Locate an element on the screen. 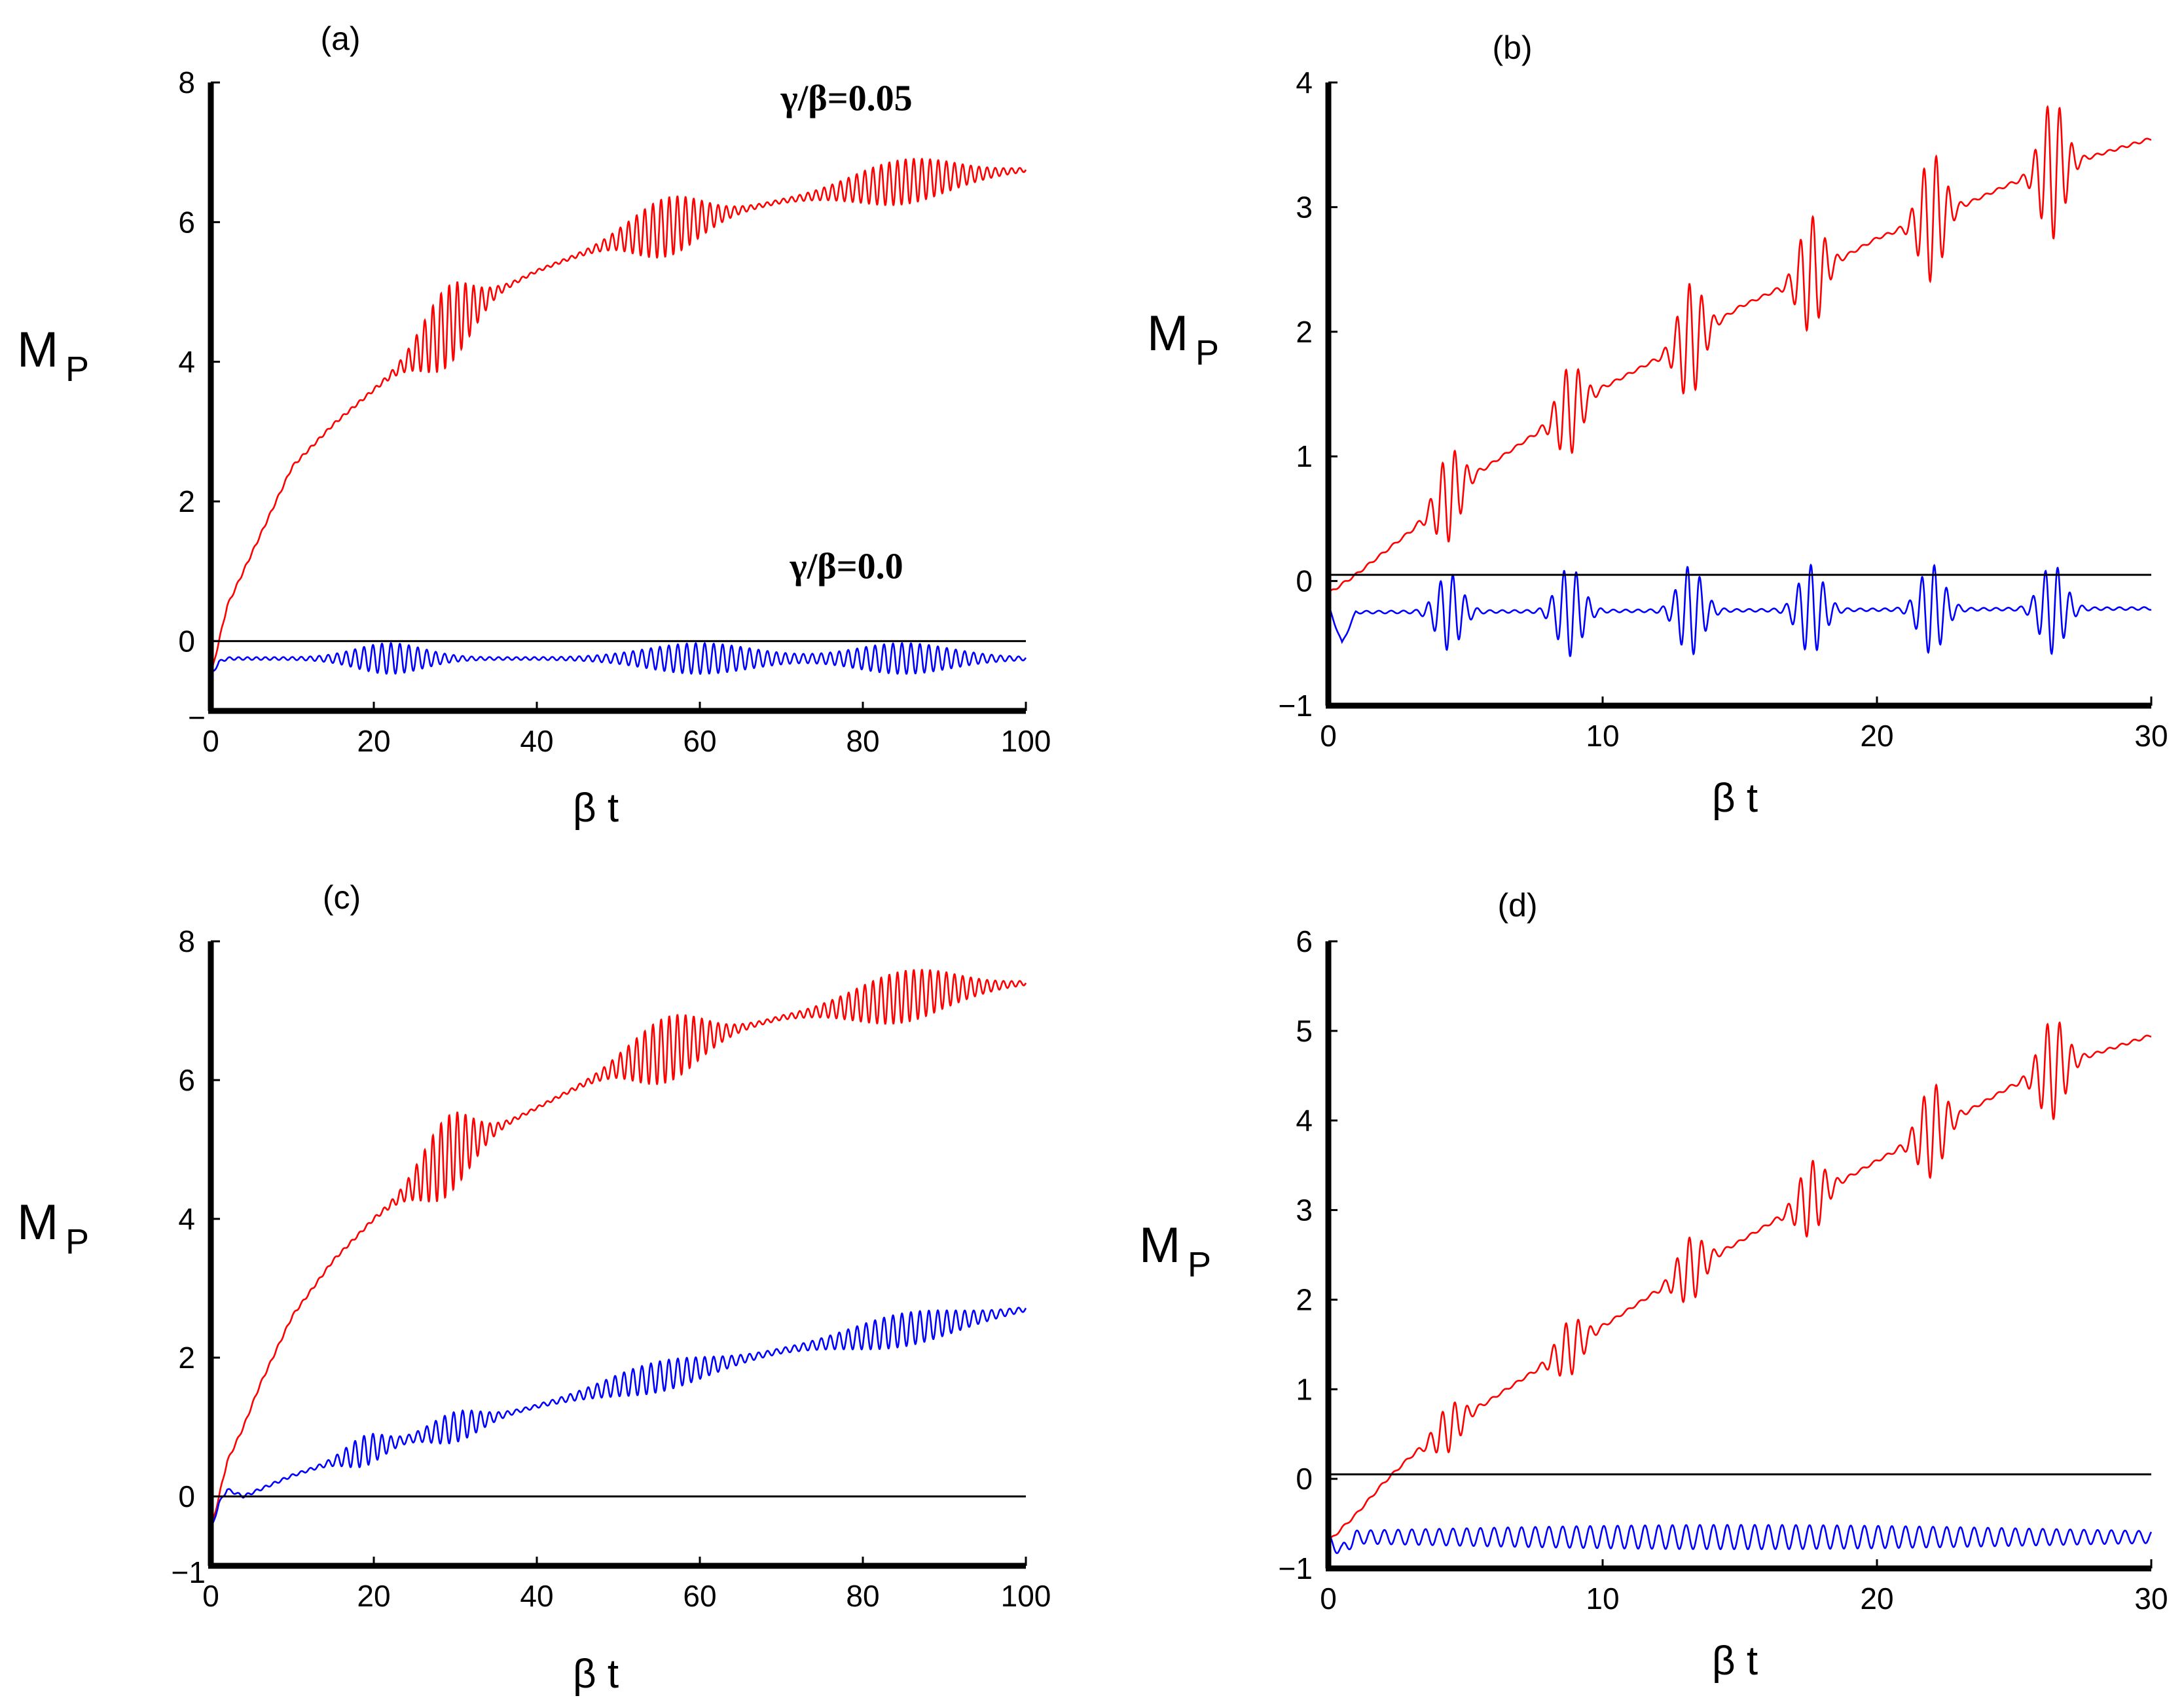  panel-label: (c) is located at coordinates (342, 897).